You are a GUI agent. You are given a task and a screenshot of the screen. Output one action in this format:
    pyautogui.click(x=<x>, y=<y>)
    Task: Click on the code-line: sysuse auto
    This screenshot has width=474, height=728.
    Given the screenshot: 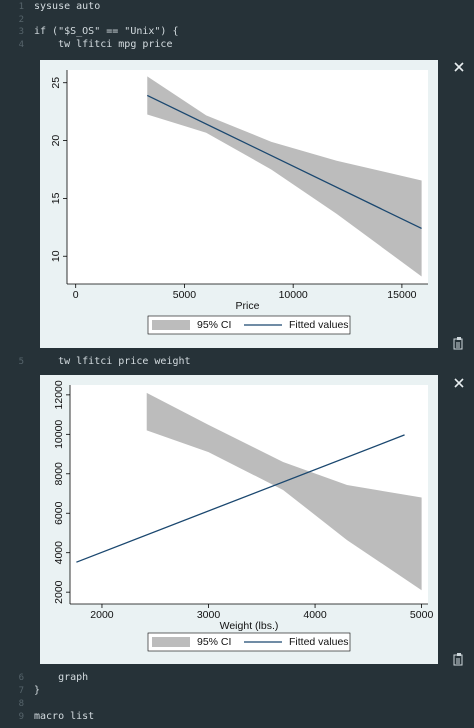 What is the action you would take?
    pyautogui.click(x=67, y=6)
    